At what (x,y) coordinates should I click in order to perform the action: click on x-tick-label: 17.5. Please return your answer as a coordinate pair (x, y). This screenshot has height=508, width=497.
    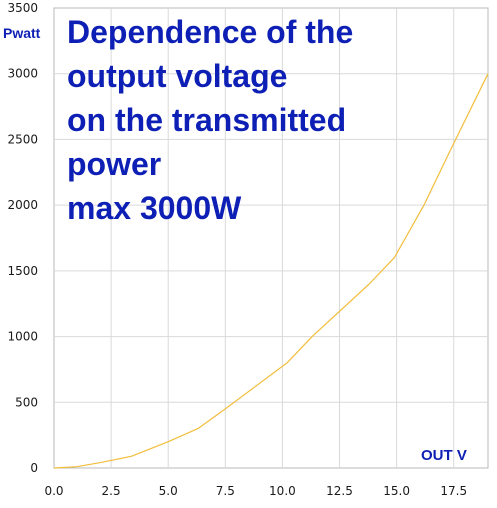
    Looking at the image, I should click on (453, 491).